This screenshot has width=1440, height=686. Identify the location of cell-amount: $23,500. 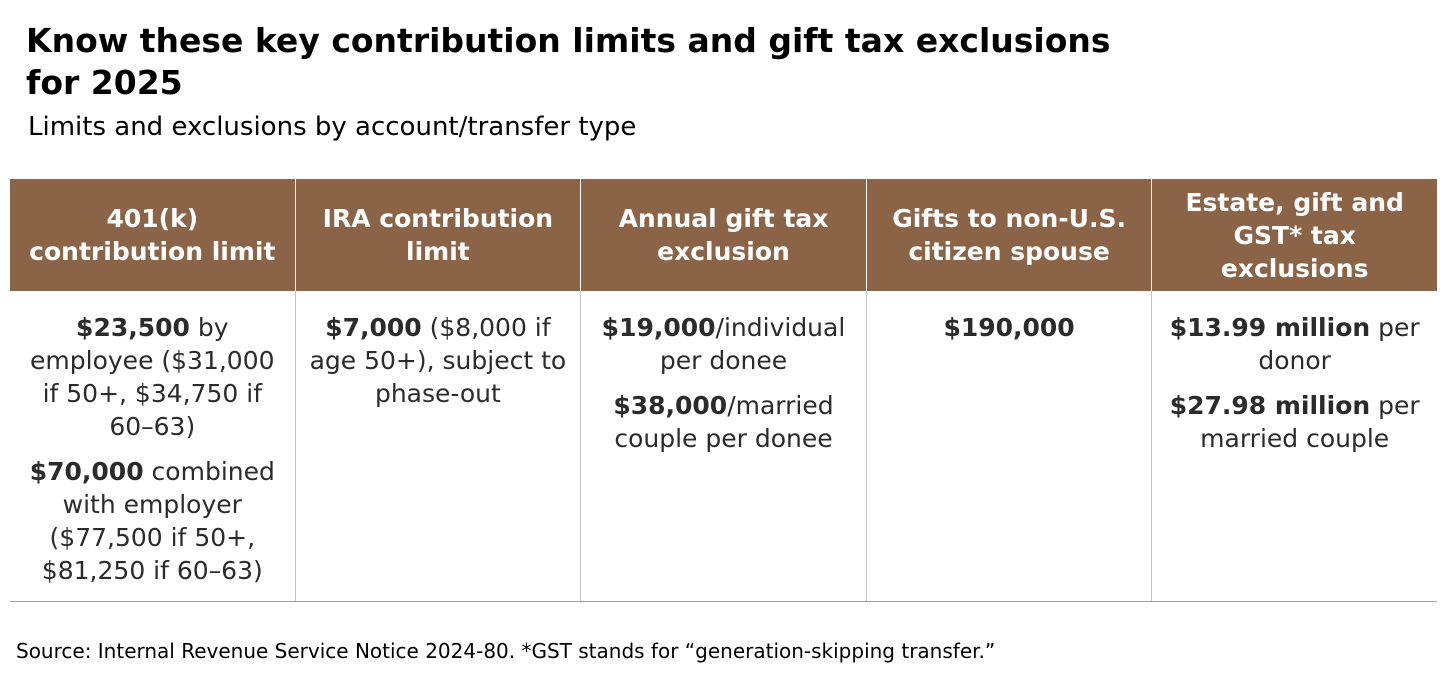
(133, 327).